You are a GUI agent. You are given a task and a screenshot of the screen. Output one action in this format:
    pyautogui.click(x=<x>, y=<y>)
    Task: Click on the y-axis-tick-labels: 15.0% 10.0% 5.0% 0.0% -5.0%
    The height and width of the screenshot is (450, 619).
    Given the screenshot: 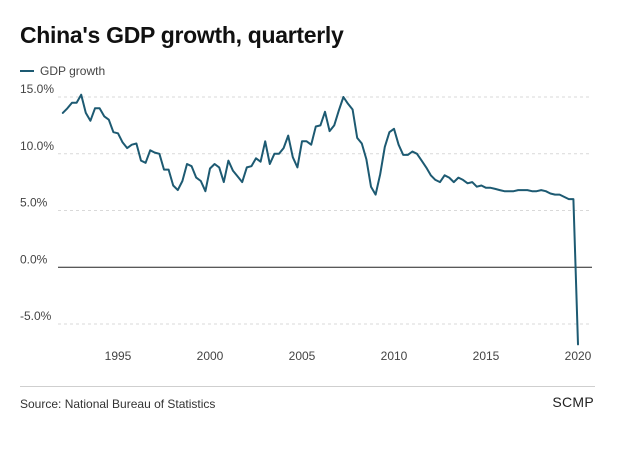 What is the action you would take?
    pyautogui.click(x=37, y=202)
    